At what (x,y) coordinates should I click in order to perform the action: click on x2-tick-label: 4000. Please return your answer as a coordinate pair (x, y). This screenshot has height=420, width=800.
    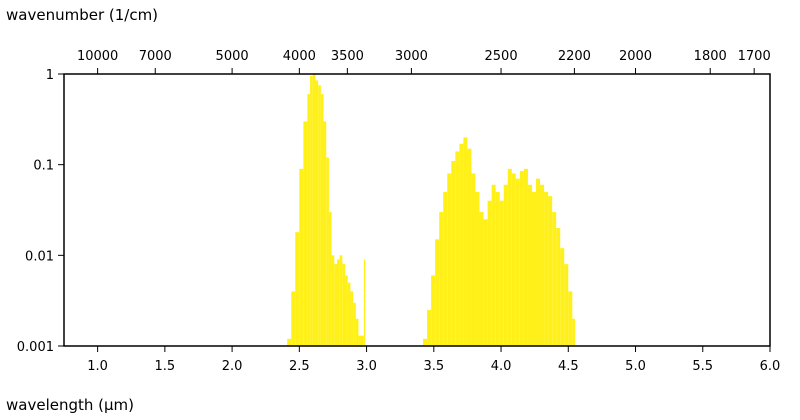
    Looking at the image, I should click on (299, 56).